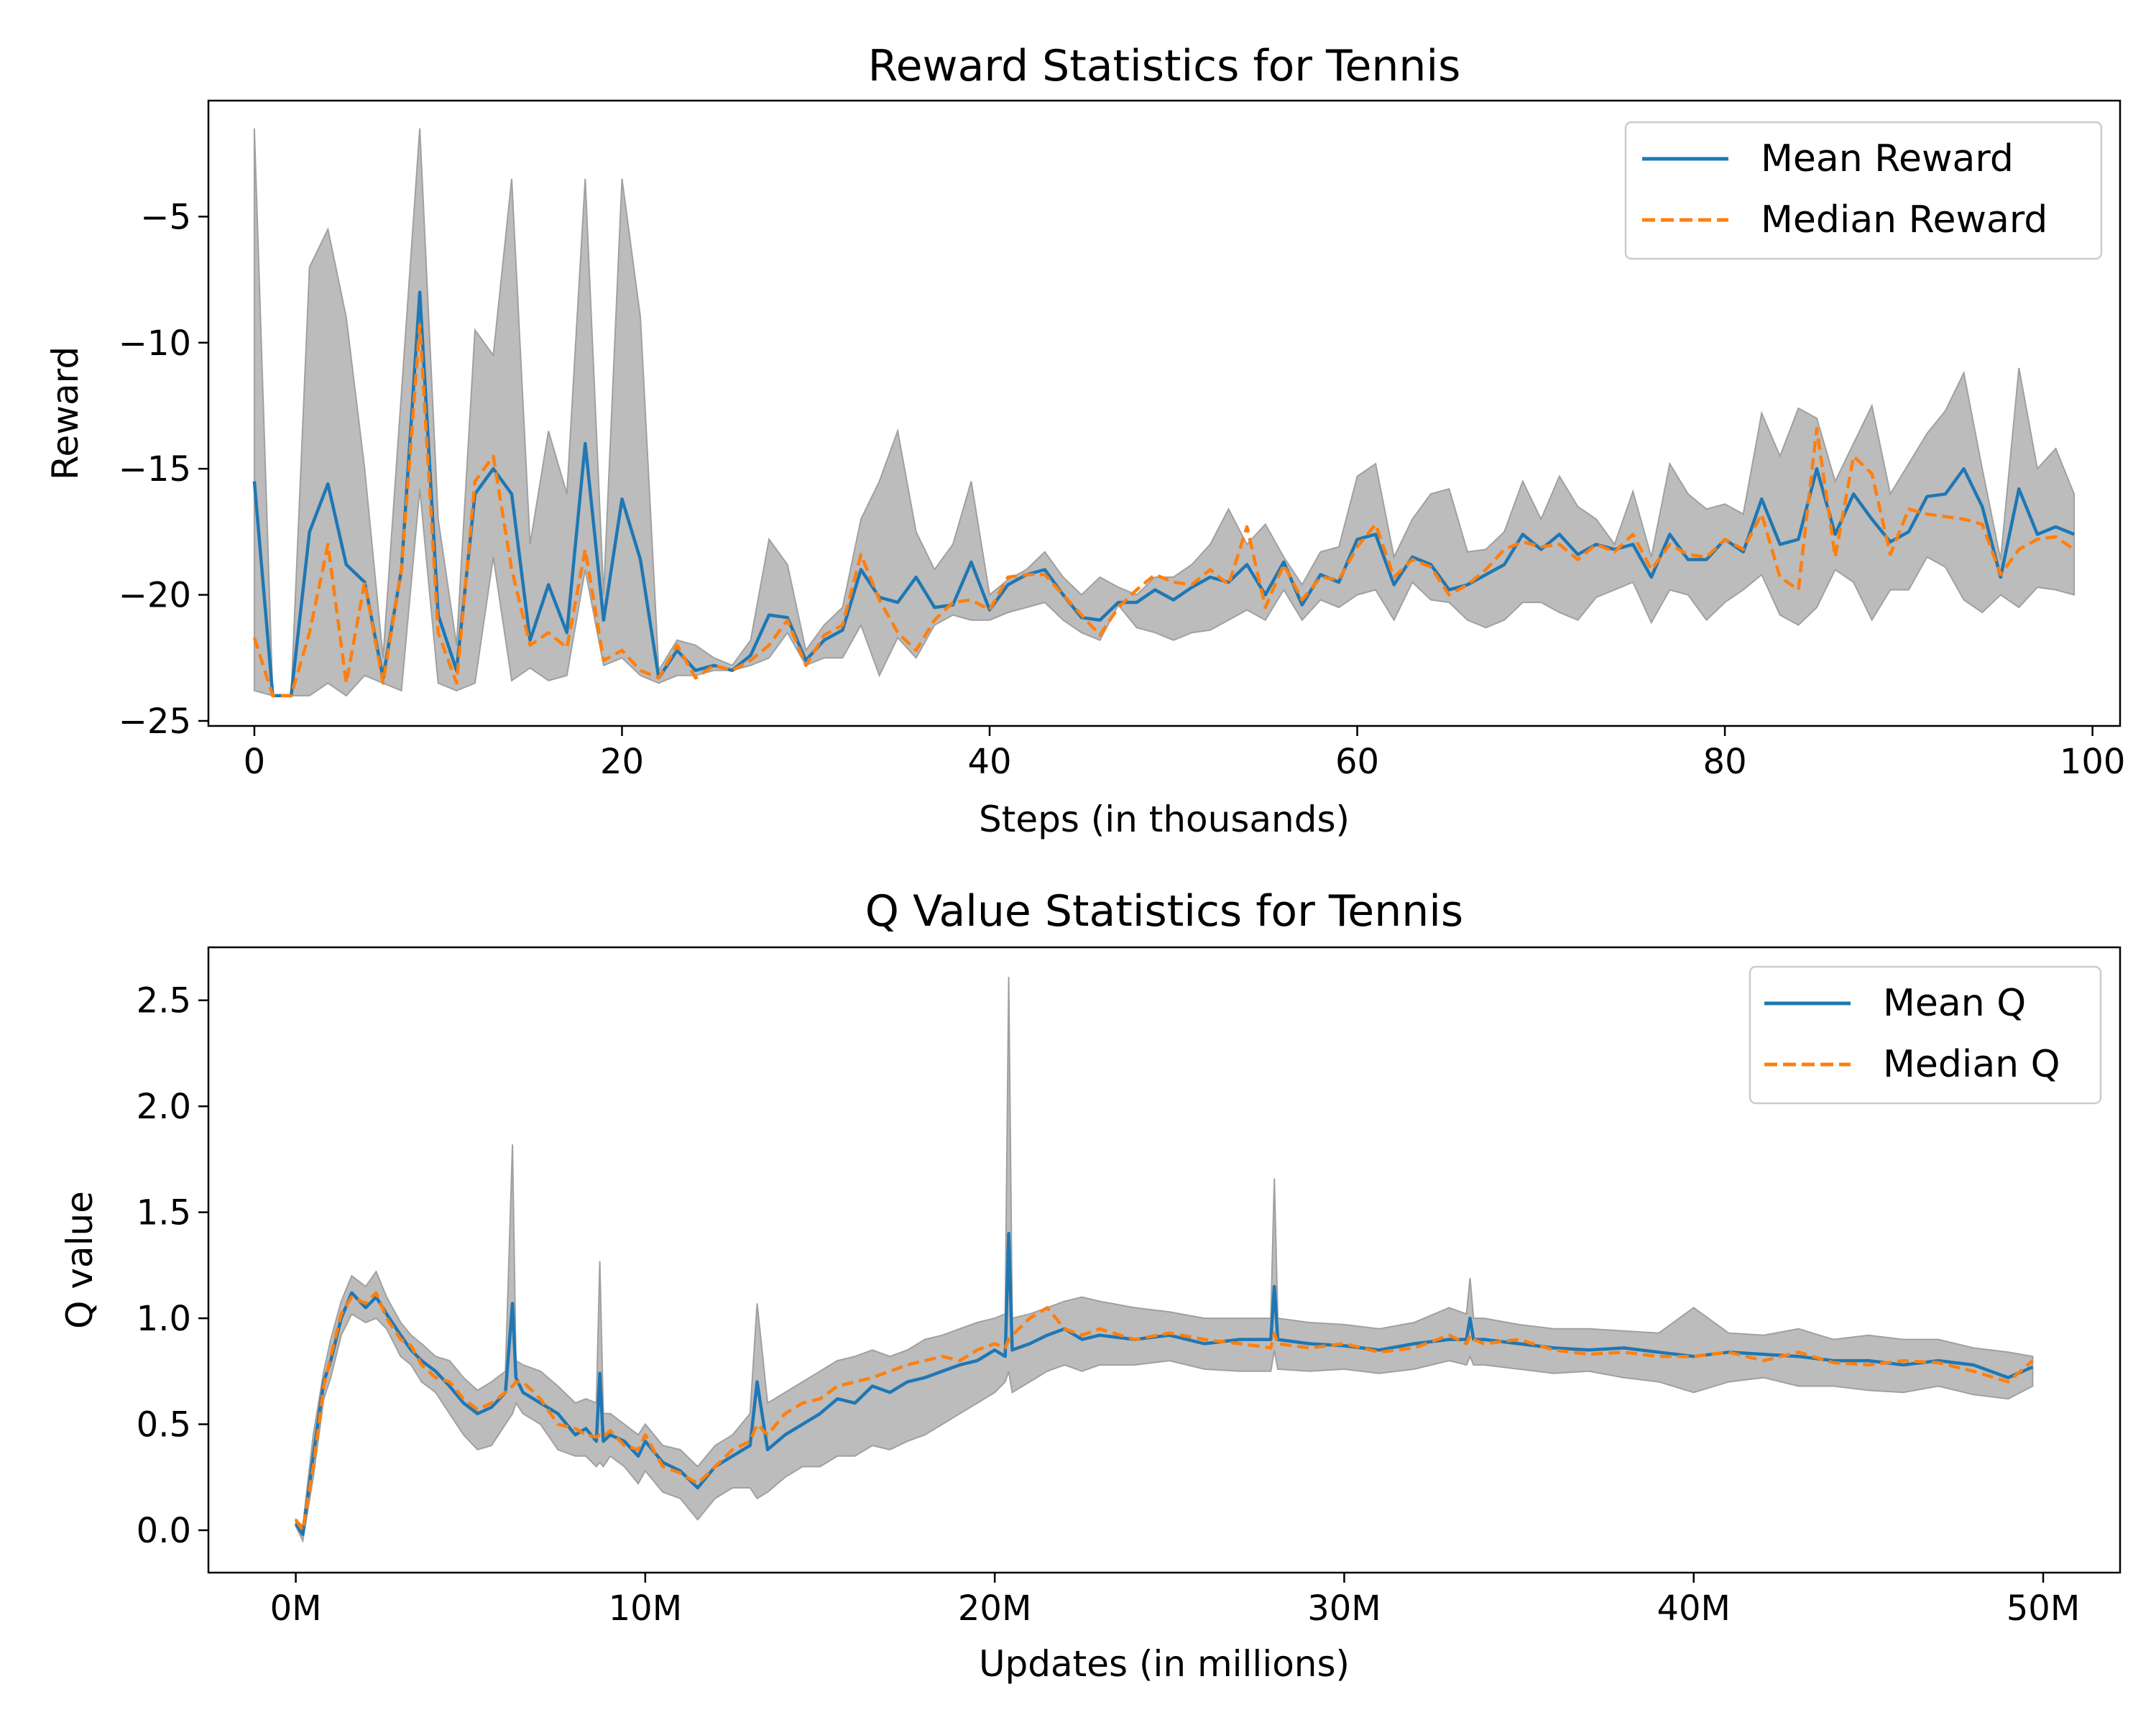 This screenshot has height=1725, width=2156. Describe the element at coordinates (172, 1266) in the screenshot. I see `q-value-y-ticks: 0.0 0.5 1.0 1.5 2.0 2.5` at that location.